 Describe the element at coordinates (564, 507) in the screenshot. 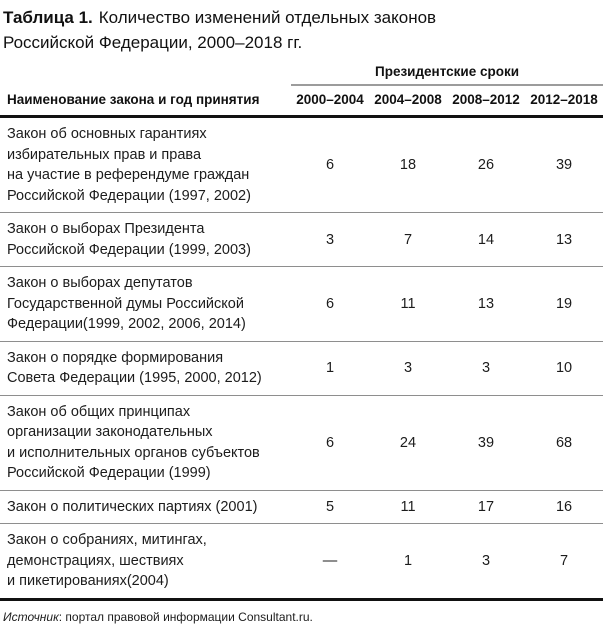

I see `value-cell: 16` at that location.